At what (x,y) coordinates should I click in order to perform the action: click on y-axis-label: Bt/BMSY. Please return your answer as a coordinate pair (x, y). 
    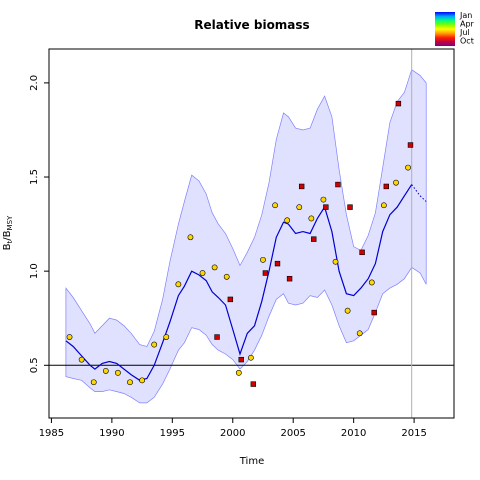
    Looking at the image, I should click on (8, 232).